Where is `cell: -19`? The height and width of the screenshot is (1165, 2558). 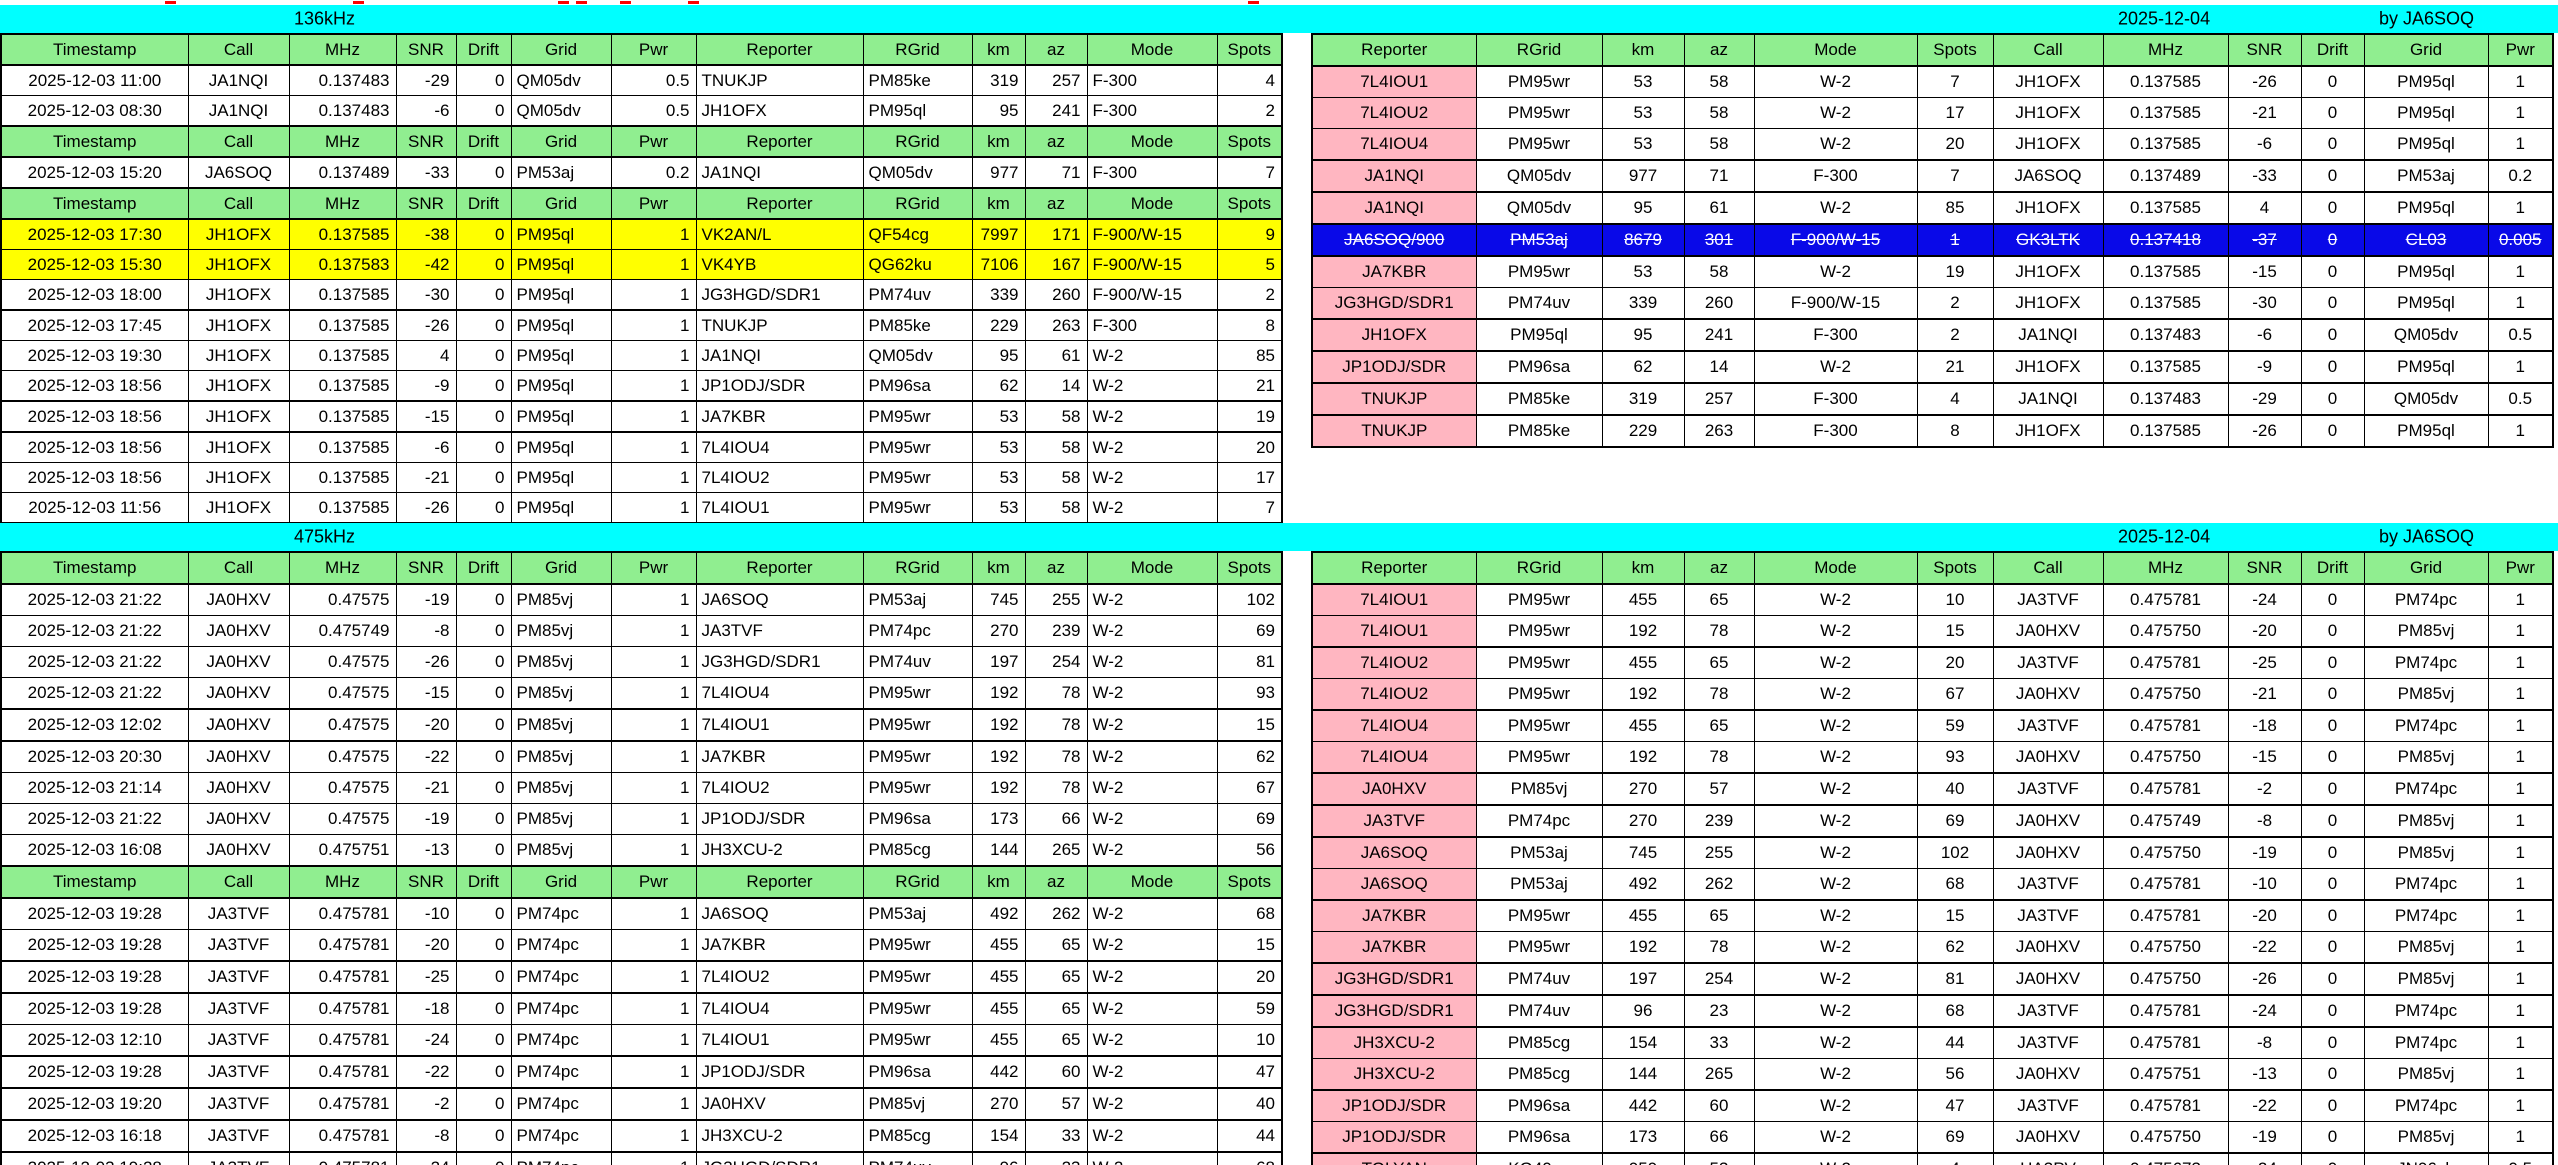 cell: -19 is located at coordinates (426, 819).